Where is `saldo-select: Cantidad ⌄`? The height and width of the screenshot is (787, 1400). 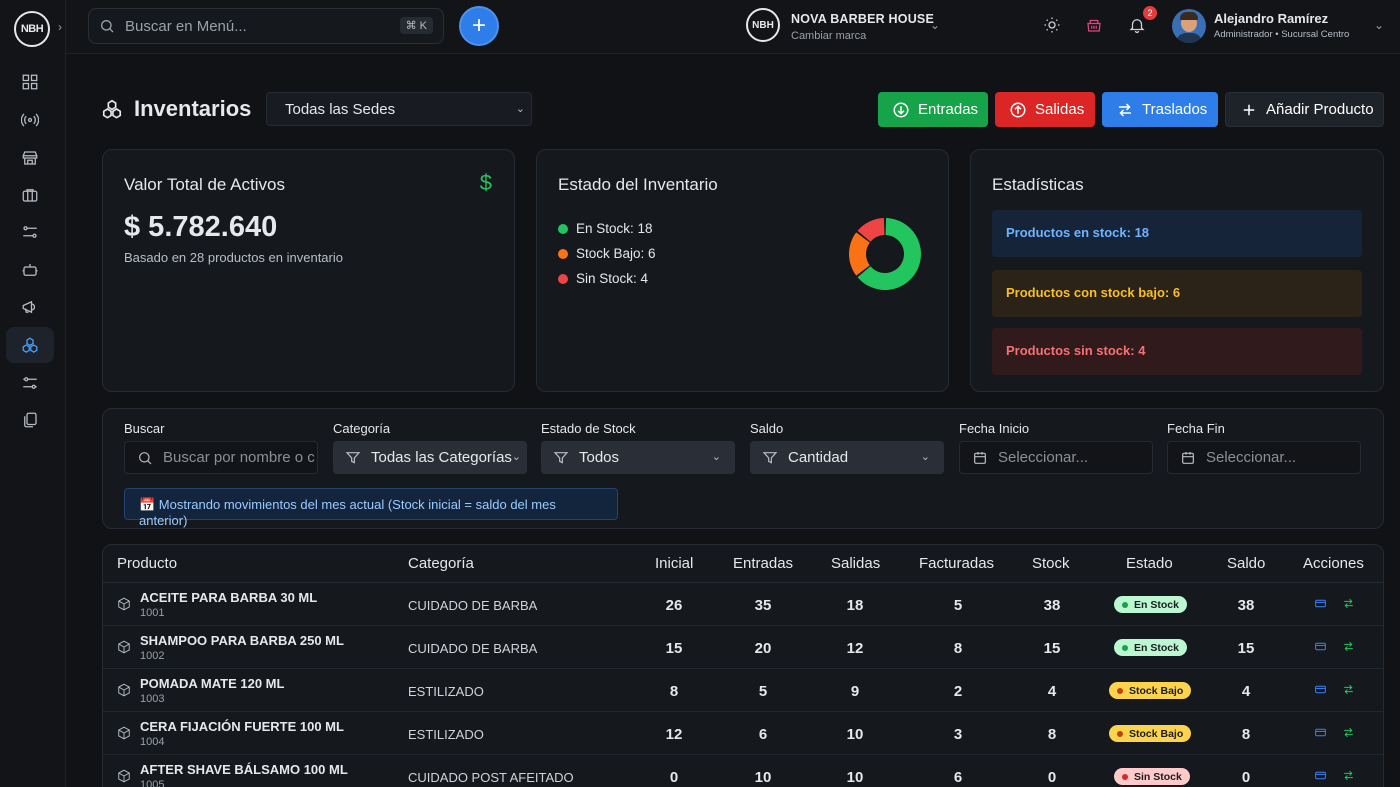
saldo-select: Cantidad ⌄ is located at coordinates (847, 457).